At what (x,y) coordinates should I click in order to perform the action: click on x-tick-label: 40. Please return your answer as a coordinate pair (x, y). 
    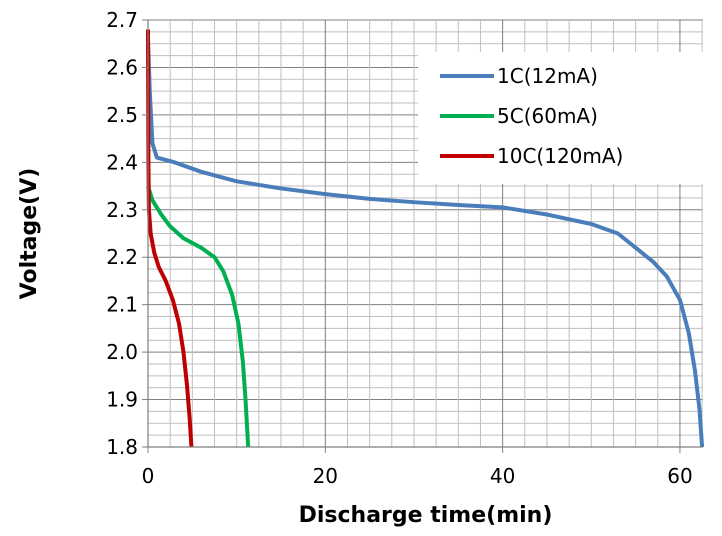
    Looking at the image, I should click on (502, 476).